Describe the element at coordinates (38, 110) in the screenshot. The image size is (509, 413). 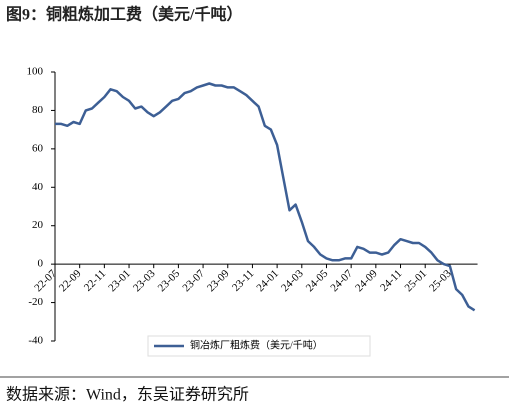
I see `y-tick-label: 80` at that location.